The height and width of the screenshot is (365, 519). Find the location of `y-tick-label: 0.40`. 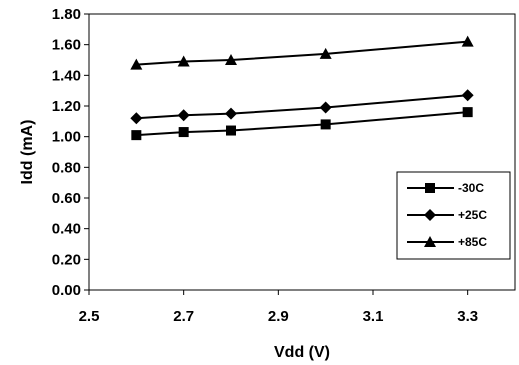

y-tick-label: 0.40 is located at coordinates (66, 229).